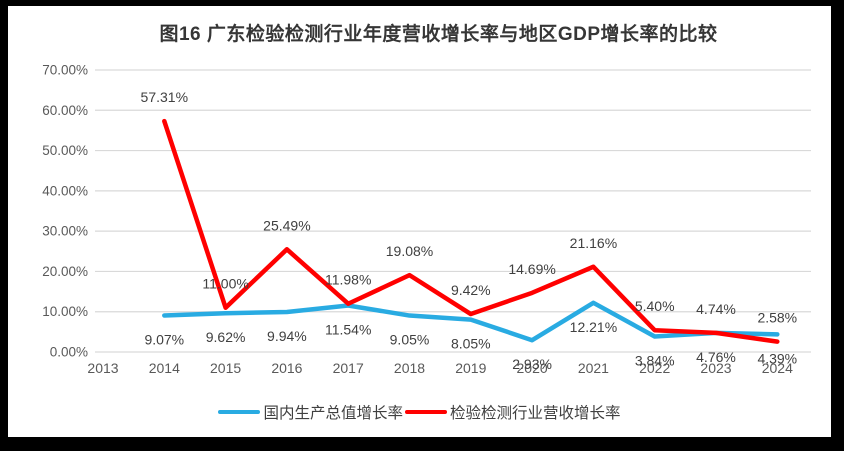 The width and height of the screenshot is (844, 451). What do you see at coordinates (348, 368) in the screenshot?
I see `x-axis-tick-label: 2017` at bounding box center [348, 368].